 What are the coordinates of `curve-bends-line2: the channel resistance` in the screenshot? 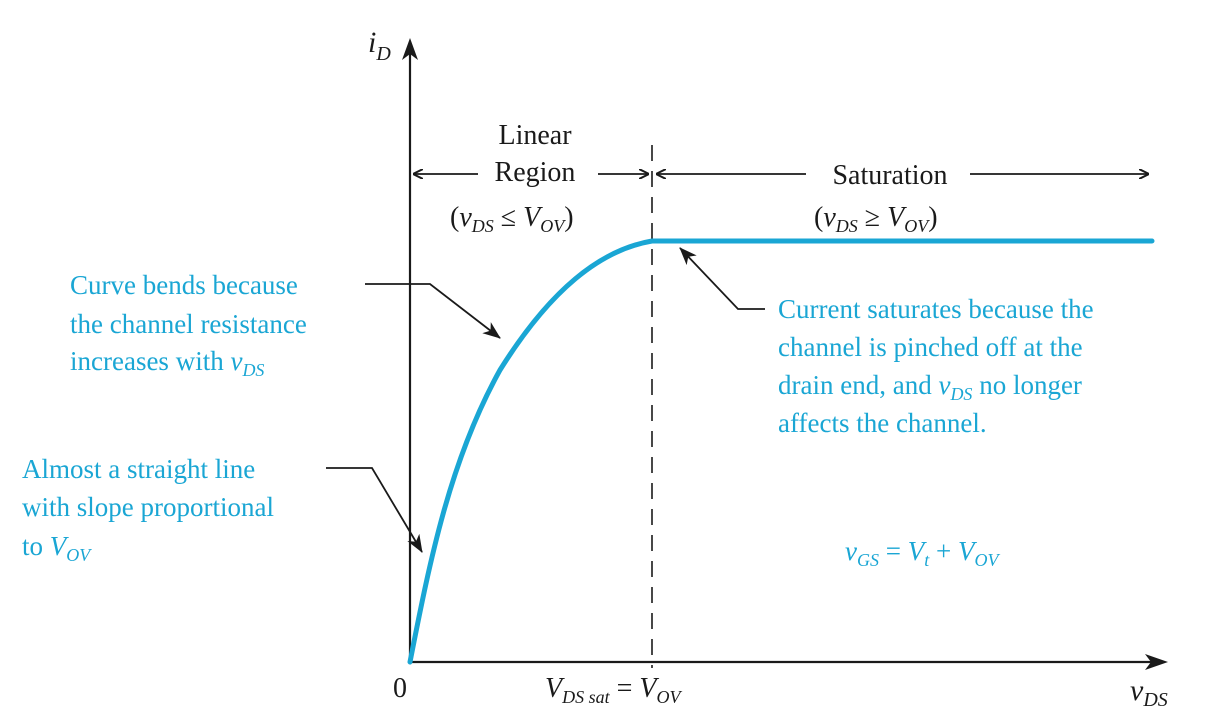 It's located at (188, 324).